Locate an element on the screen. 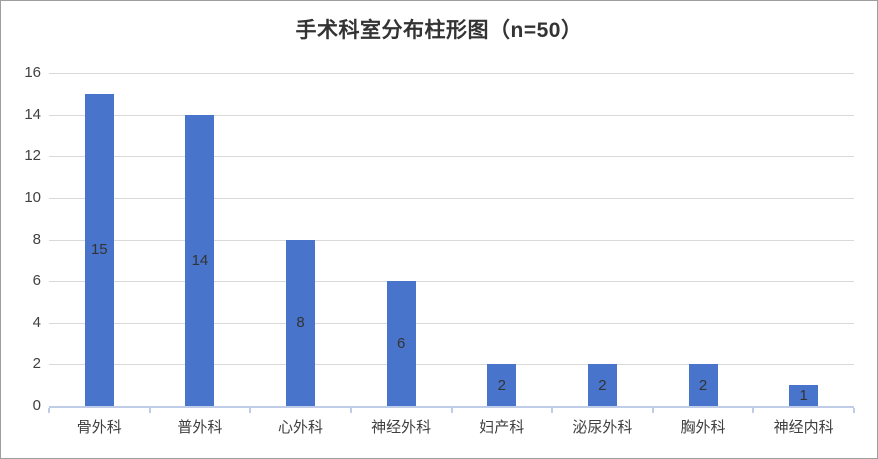 The width and height of the screenshot is (878, 459). chart-title: 手术科室分布柱形图（n=50） is located at coordinates (439, 30).